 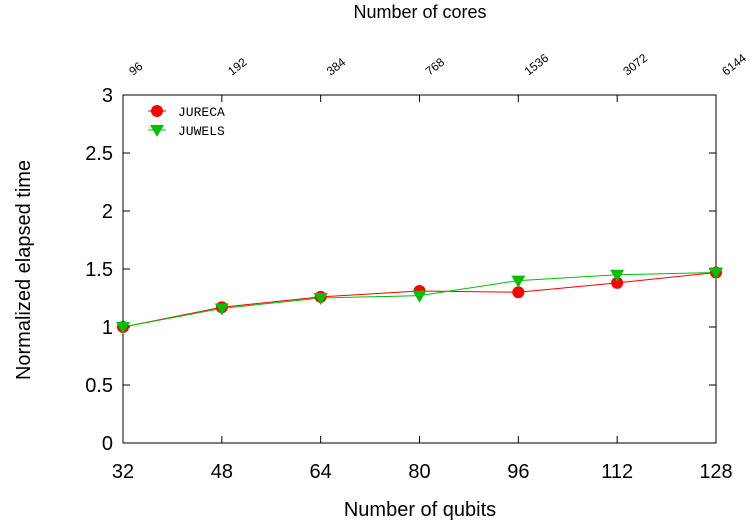 I want to click on top-tick-label: 1536, so click(x=537, y=65).